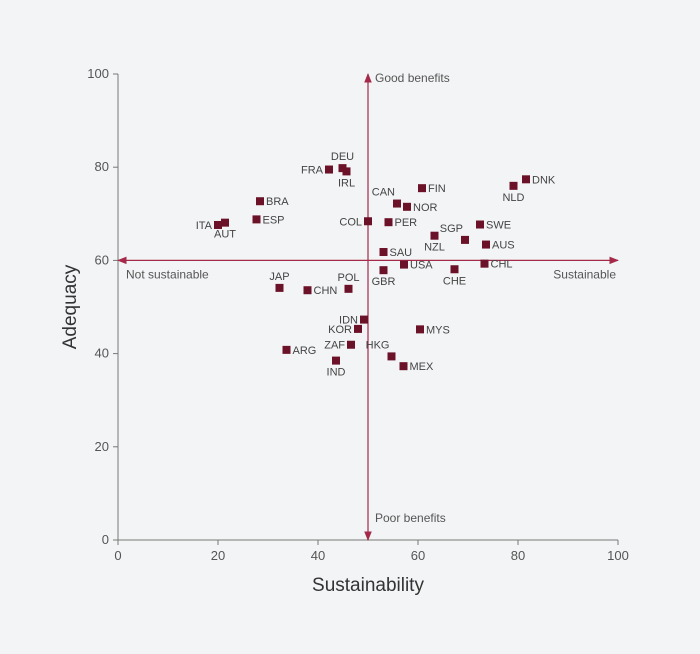  I want to click on data-point-label: USA, so click(421, 266).